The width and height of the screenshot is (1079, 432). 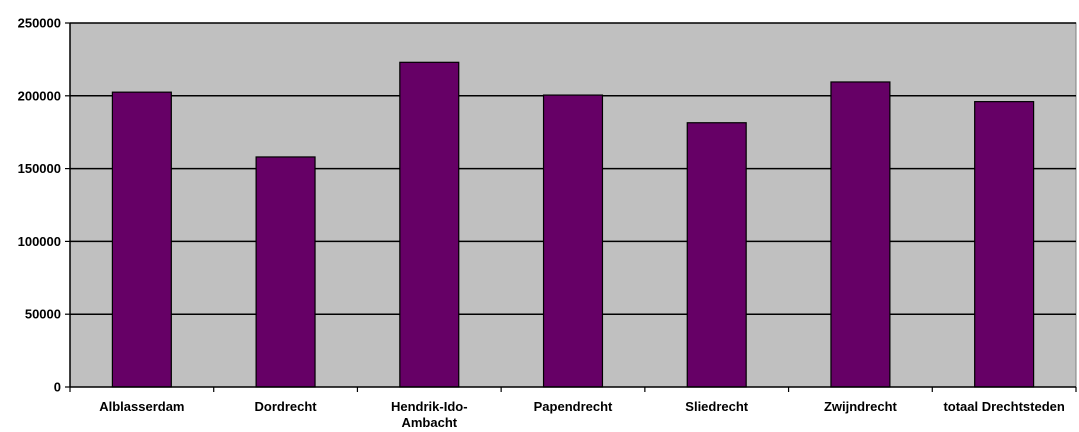 I want to click on y-tick-label: 50000, so click(x=43, y=314).